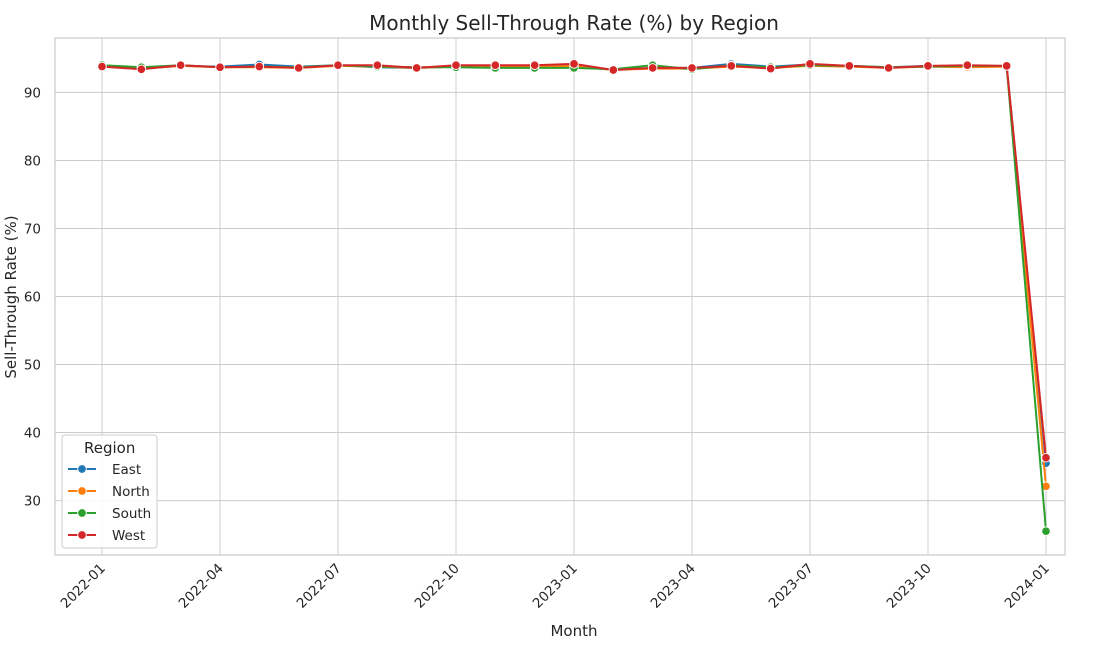 Image resolution: width=1107 pixels, height=651 pixels. I want to click on legend-title: Region, so click(109, 448).